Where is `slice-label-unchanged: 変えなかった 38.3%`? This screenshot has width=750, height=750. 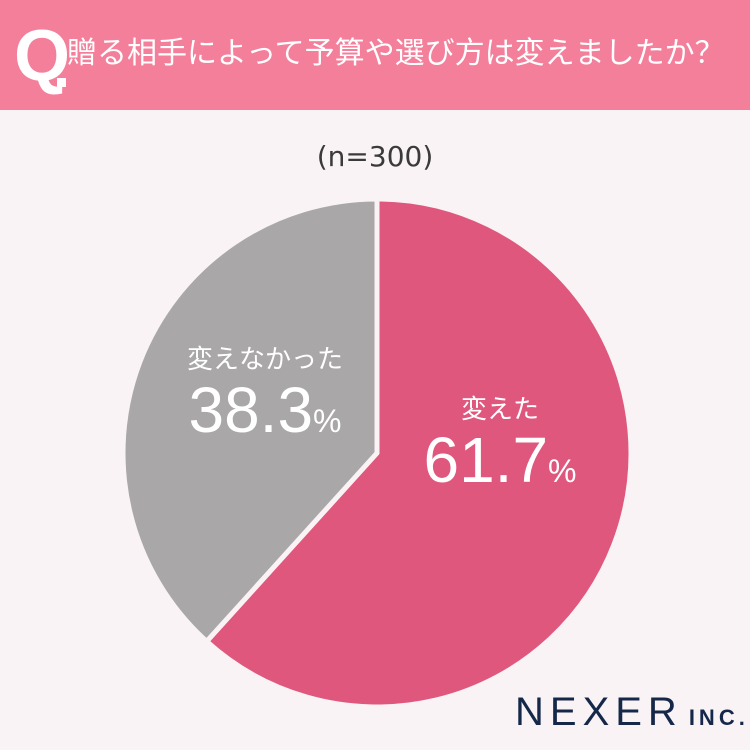 slice-label-unchanged: 変えなかった 38.3% is located at coordinates (264, 395).